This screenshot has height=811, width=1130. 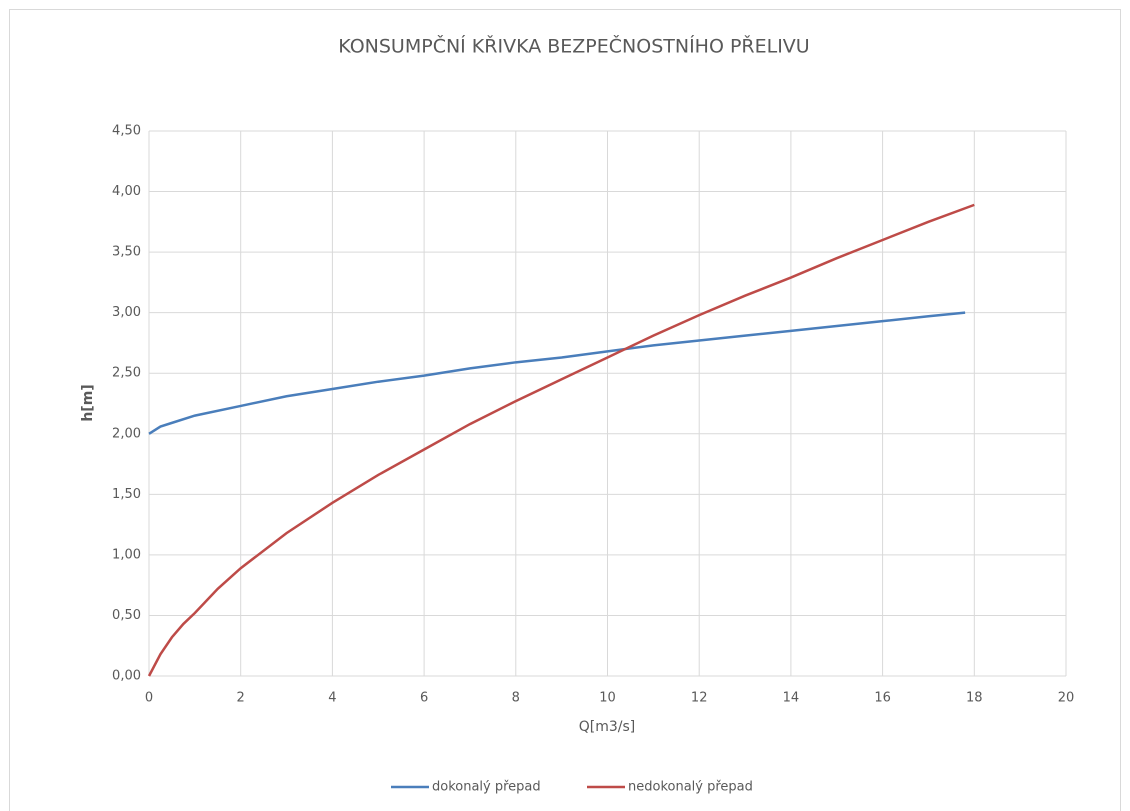 I want to click on x-tick-label: 0, so click(x=149, y=698).